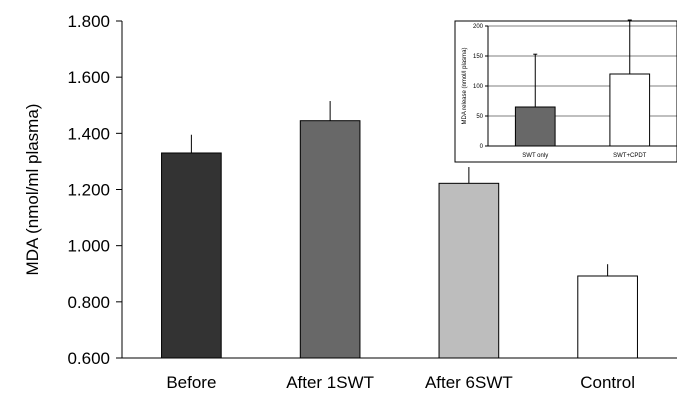 This screenshot has height=403, width=677. I want to click on inset-border, so click(565, 91).